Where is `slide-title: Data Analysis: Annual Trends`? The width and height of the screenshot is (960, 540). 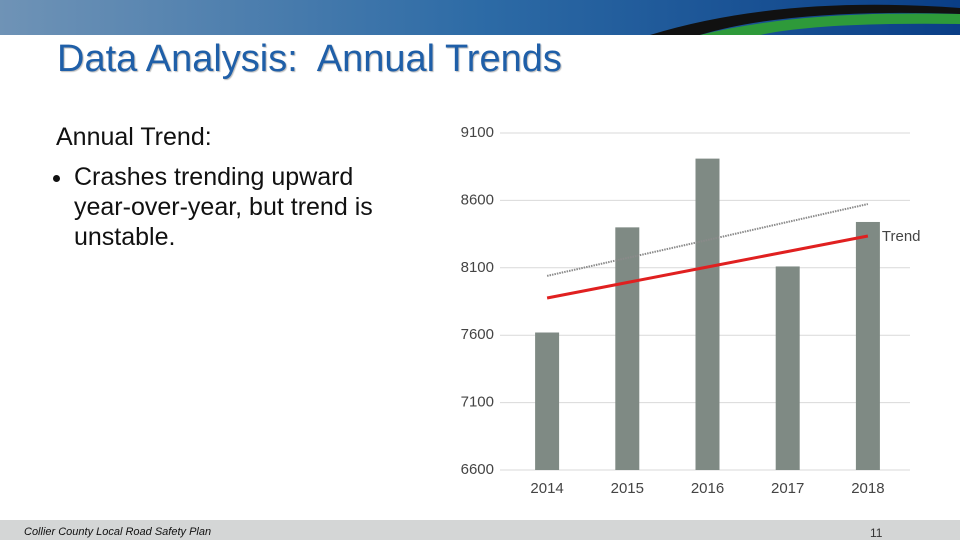
slide-title: Data Analysis: Annual Trends is located at coordinates (309, 59).